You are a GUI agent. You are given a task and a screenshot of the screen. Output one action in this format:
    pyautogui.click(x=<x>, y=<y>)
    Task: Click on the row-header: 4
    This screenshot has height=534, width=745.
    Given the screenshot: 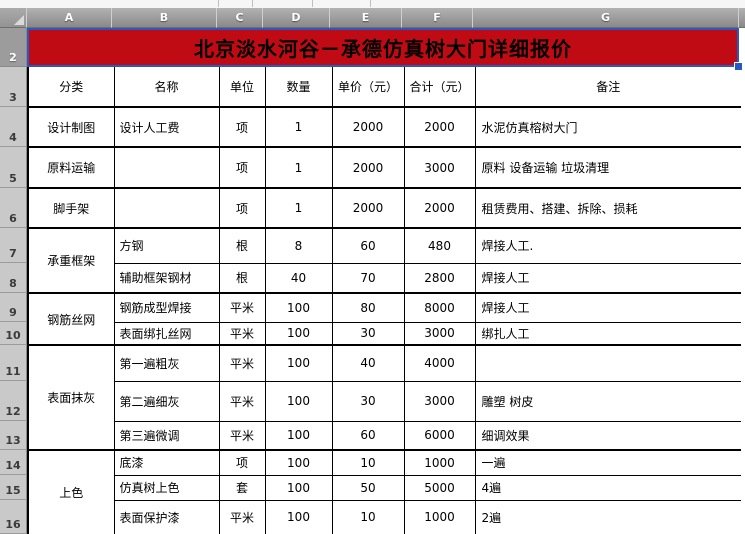 What is the action you would take?
    pyautogui.click(x=13, y=127)
    